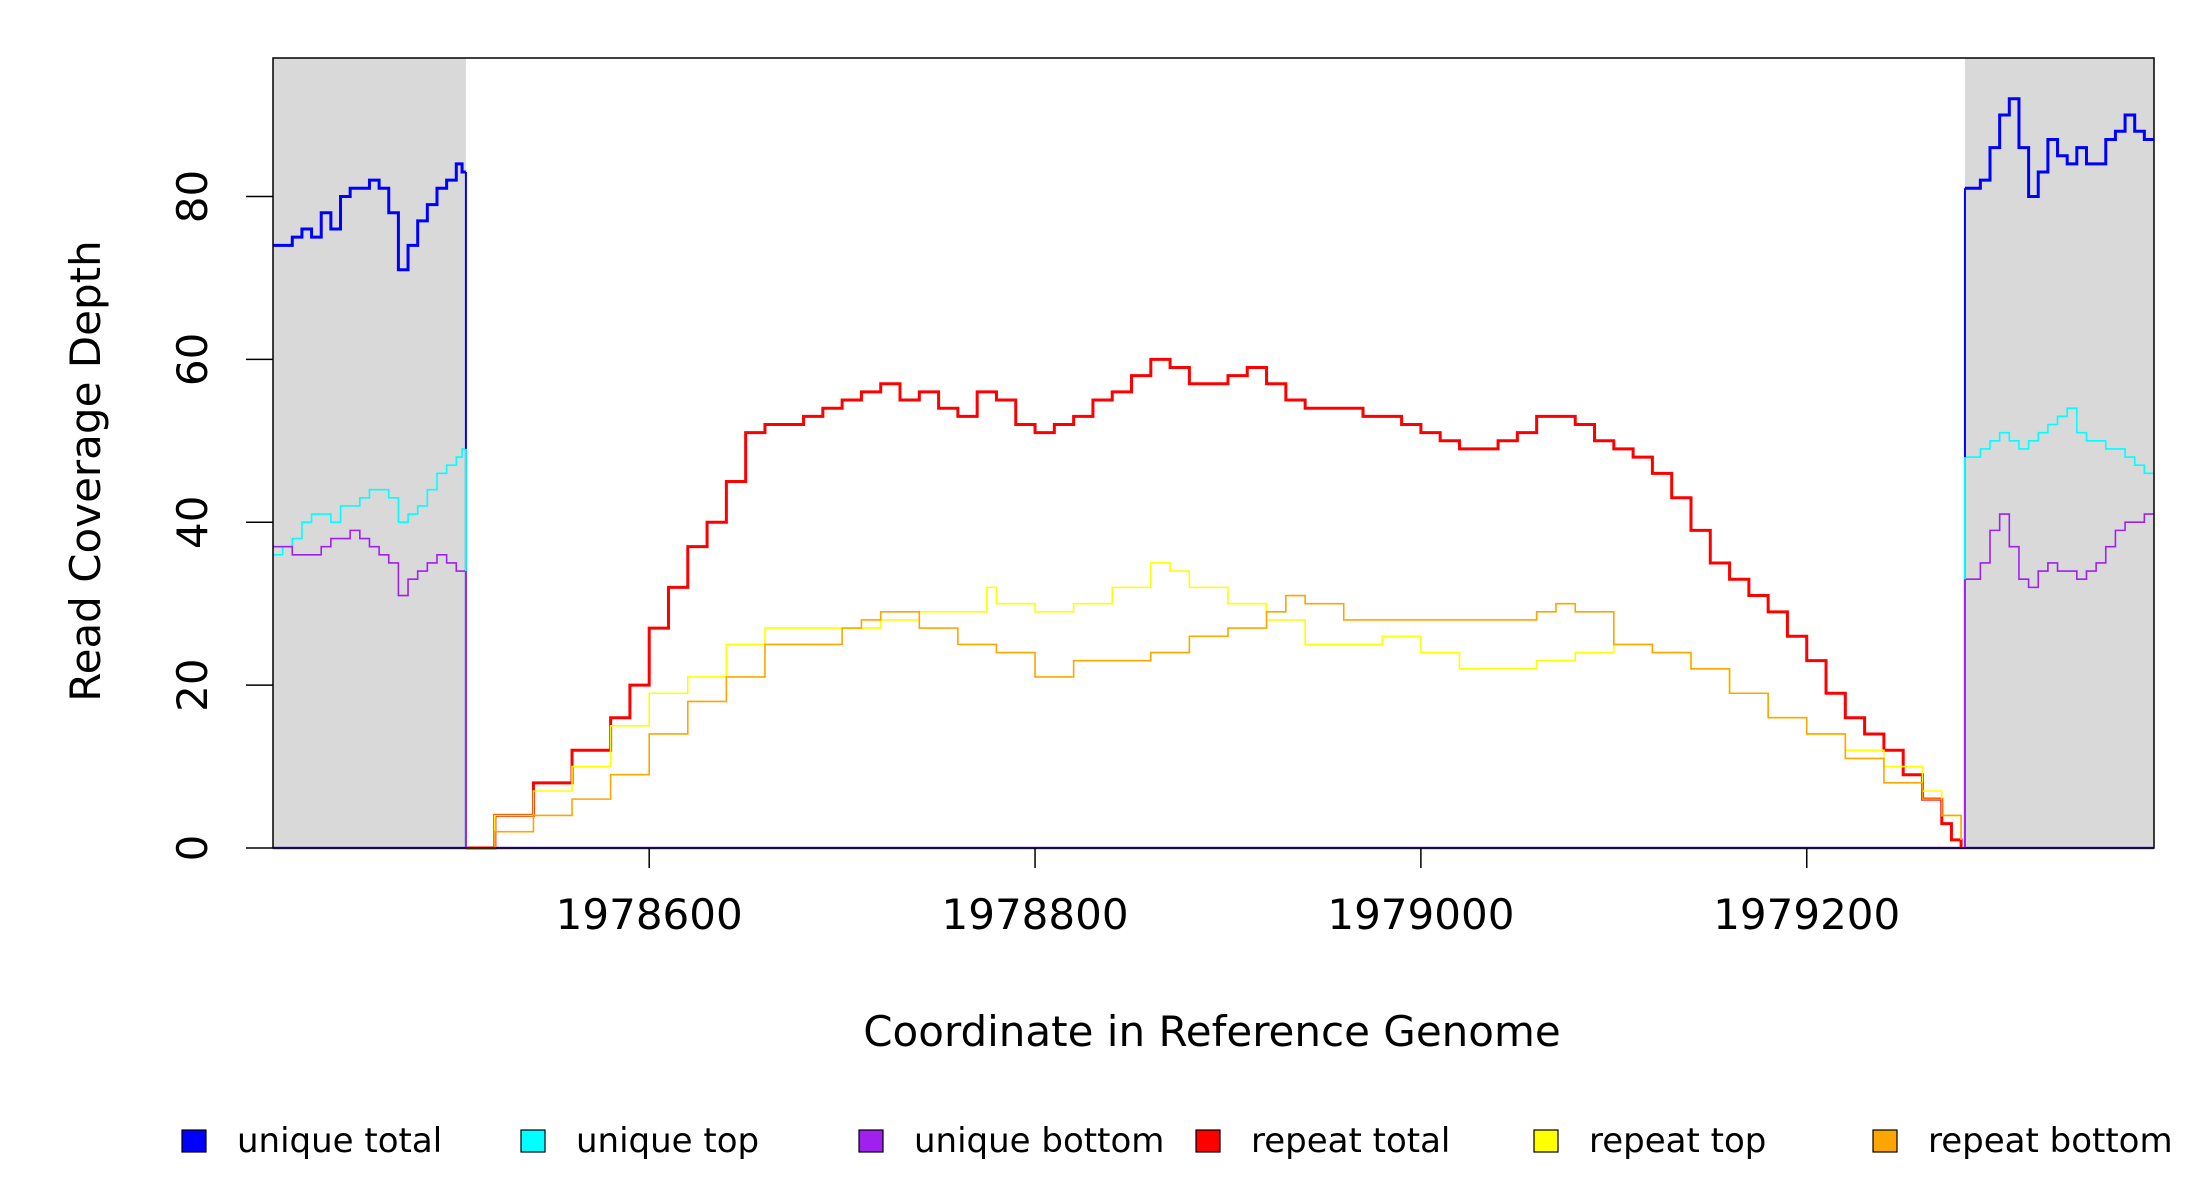  Describe the element at coordinates (1350, 1141) in the screenshot. I see `legend-label-repeat-total: repeat total` at that location.